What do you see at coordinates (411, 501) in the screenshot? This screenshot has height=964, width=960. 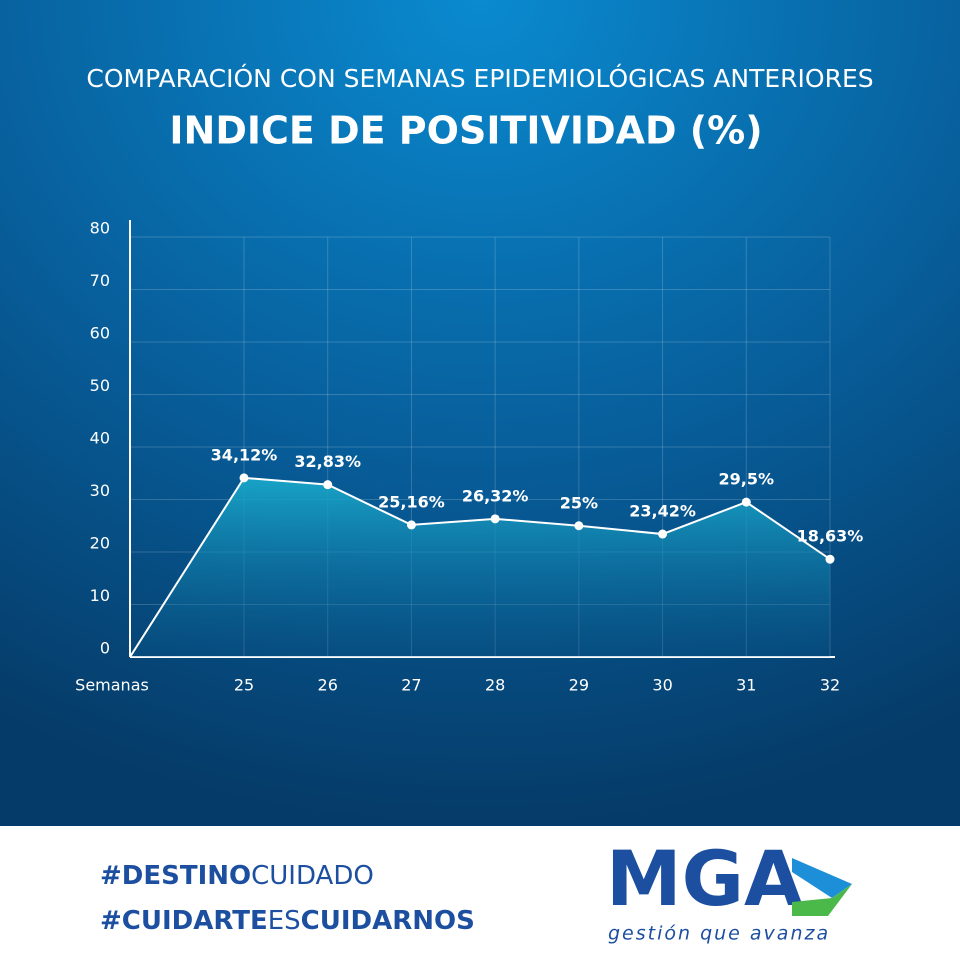 I see `value-label: 25,16%` at bounding box center [411, 501].